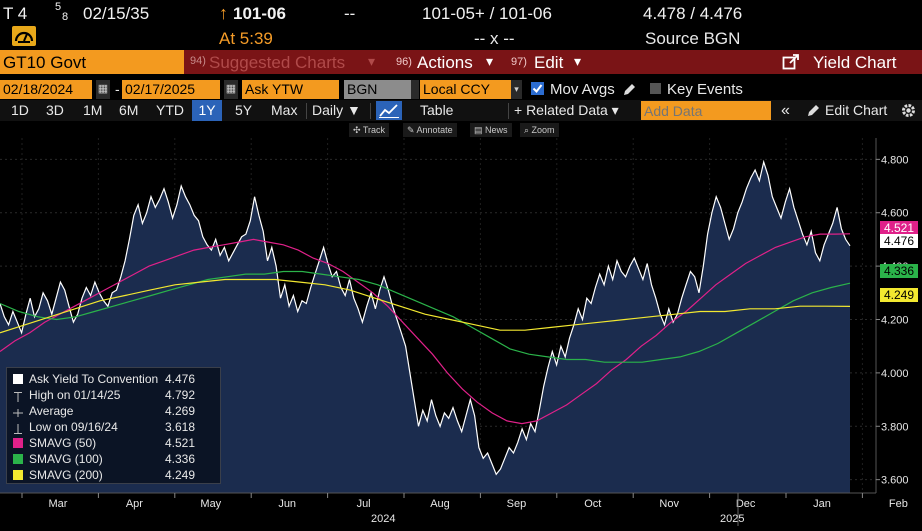  Describe the element at coordinates (461, 130) in the screenshot. I see `chart-tools: ✣ Track ✎ Annotate ▤ News ⌕ Zoom` at that location.